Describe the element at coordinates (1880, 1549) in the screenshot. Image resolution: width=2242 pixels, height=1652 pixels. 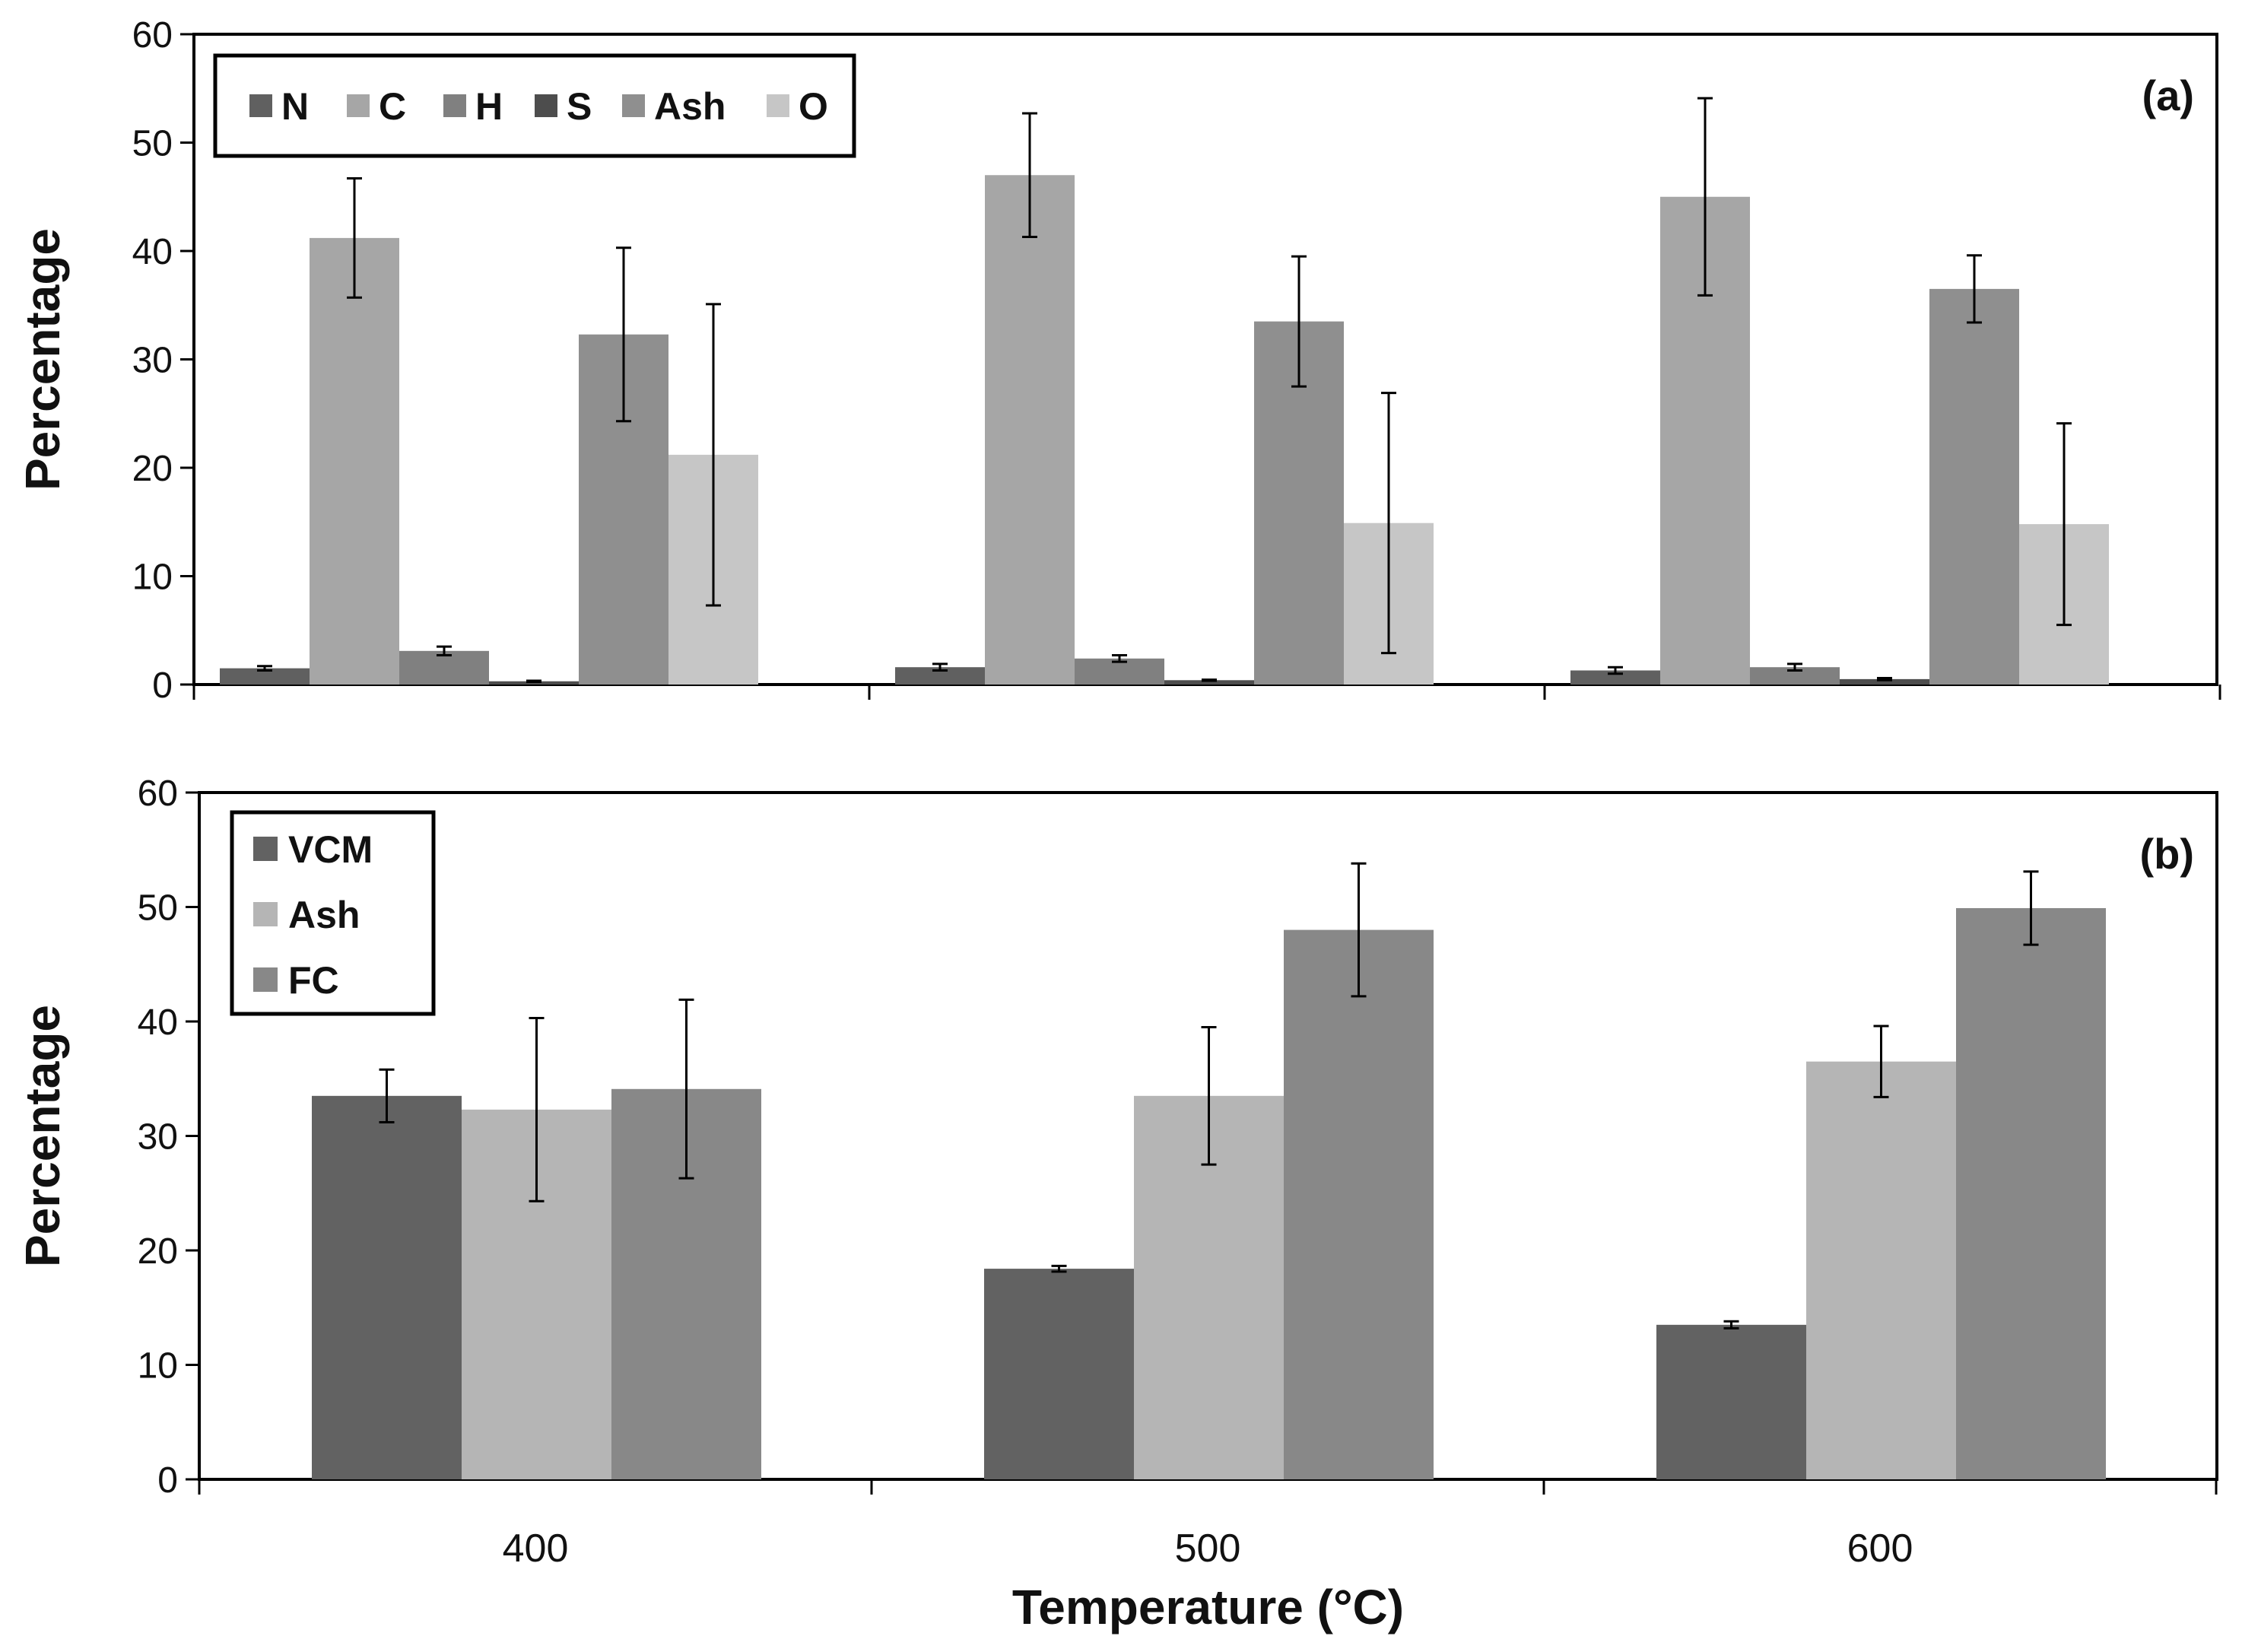
I see `x-category-label: 600` at that location.